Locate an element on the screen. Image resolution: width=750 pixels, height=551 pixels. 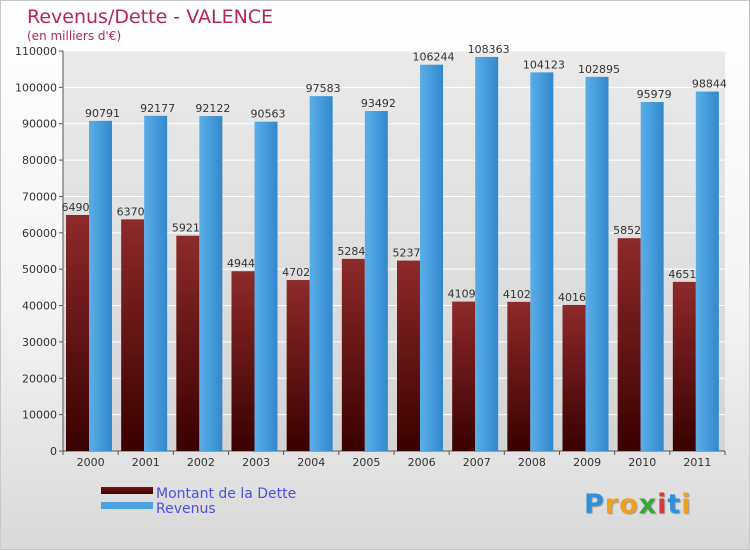
y-tick-label: 110000 is located at coordinates (36, 51).